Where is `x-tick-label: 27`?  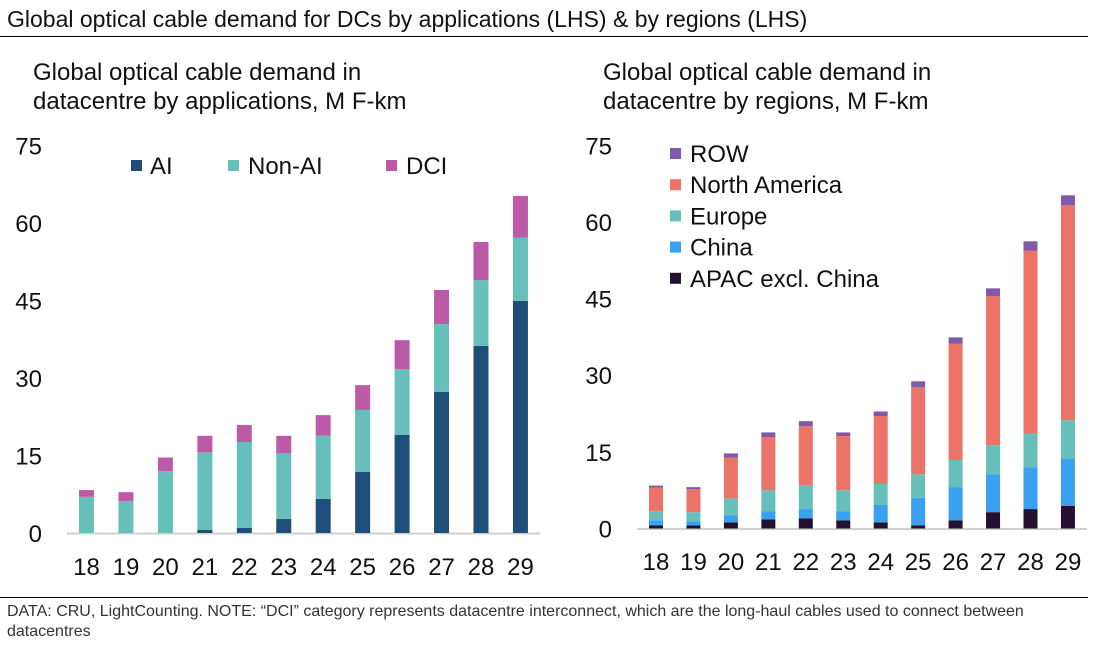 x-tick-label: 27 is located at coordinates (441, 567).